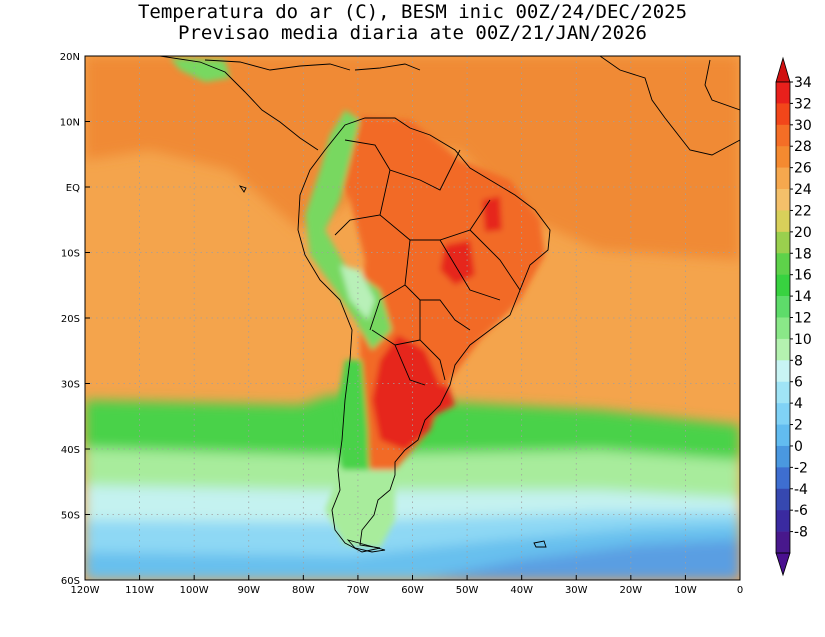 This screenshot has height=637, width=825. I want to click on lon-tick-label: 50W, so click(467, 590).